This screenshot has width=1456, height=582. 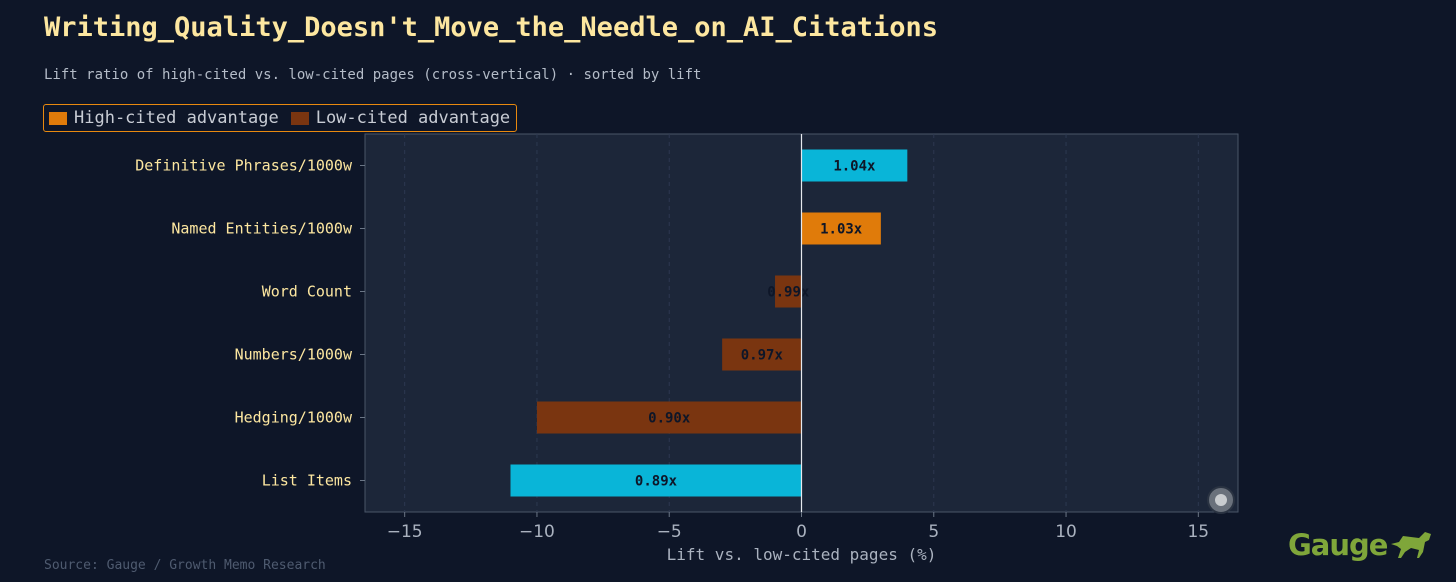 I want to click on y-category-label: Numbers/1000w, so click(x=294, y=355).